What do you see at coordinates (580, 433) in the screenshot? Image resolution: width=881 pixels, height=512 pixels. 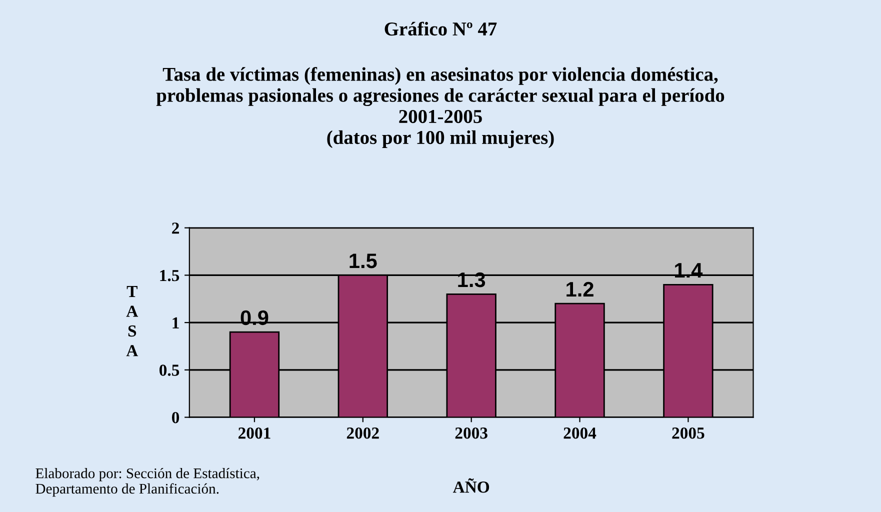 I see `x-tick-label: 2004` at bounding box center [580, 433].